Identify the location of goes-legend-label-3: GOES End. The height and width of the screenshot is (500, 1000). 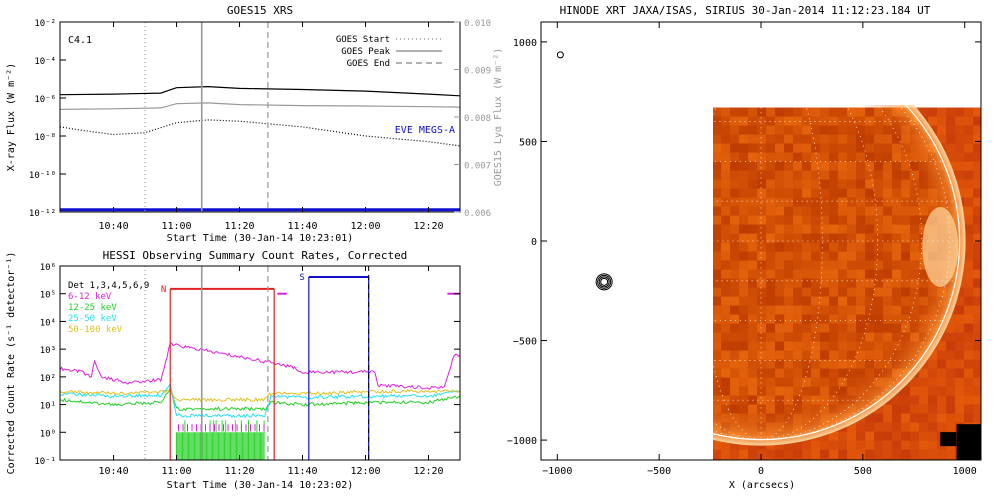
(368, 64).